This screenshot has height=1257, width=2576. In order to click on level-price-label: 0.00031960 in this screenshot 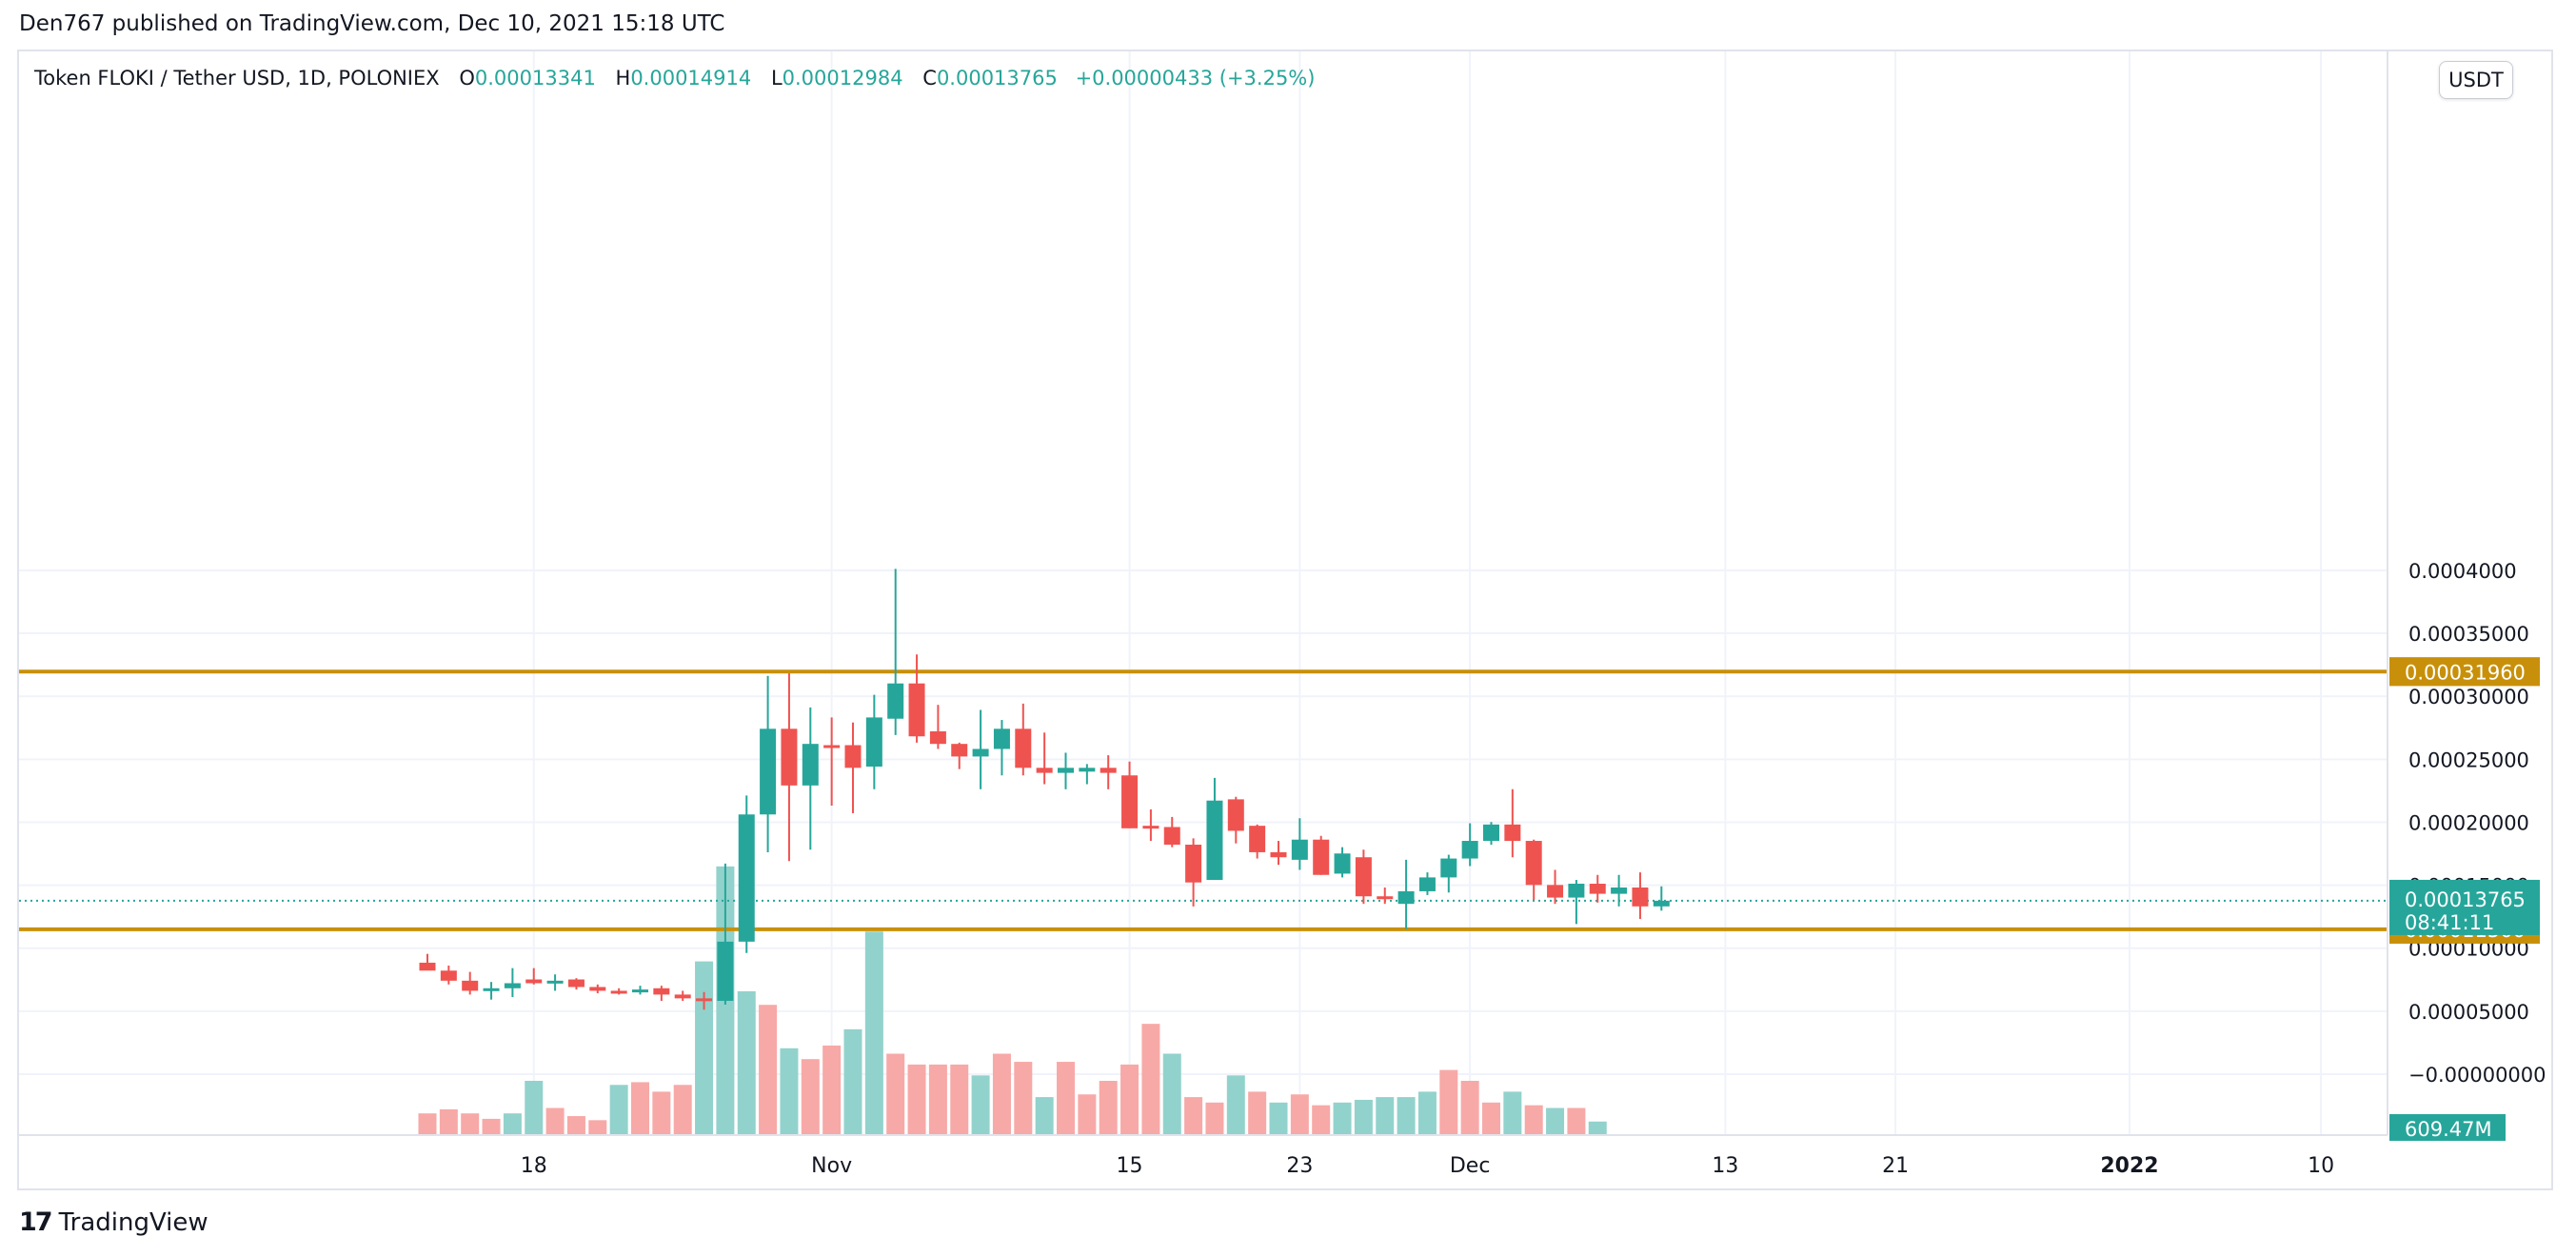, I will do `click(2465, 672)`.